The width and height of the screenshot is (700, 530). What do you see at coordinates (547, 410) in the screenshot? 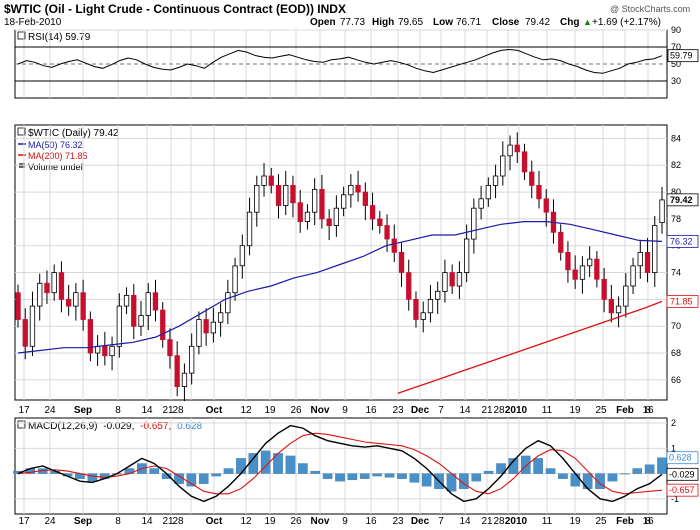
I see `price-x-tick-label: 11` at bounding box center [547, 410].